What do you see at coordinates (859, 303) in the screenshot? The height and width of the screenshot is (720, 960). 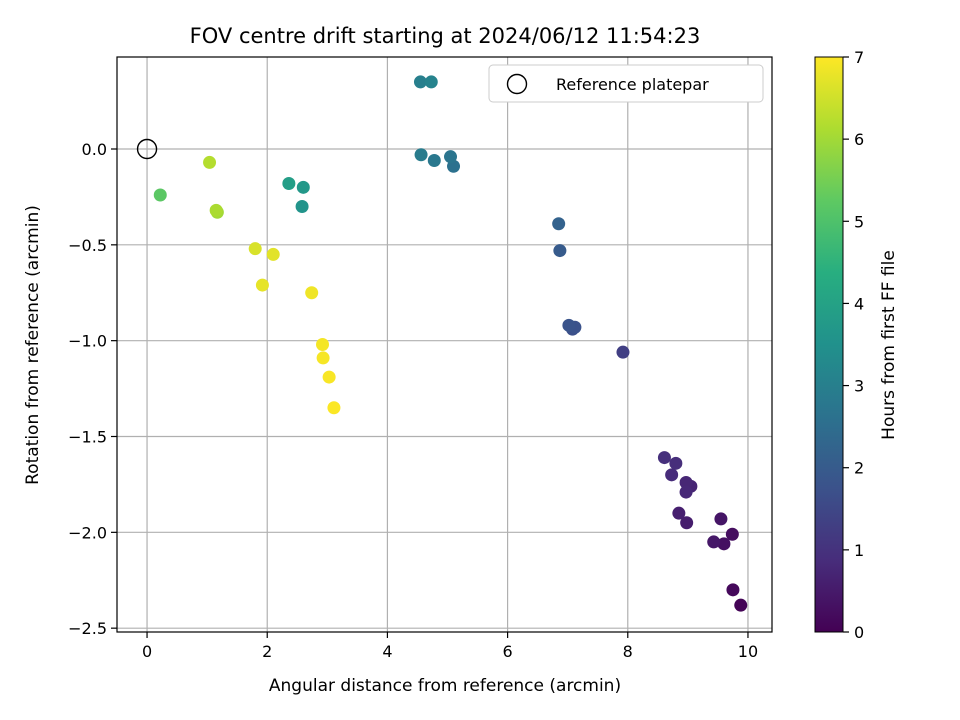 I see `colorbar-tick-label: 4` at bounding box center [859, 303].